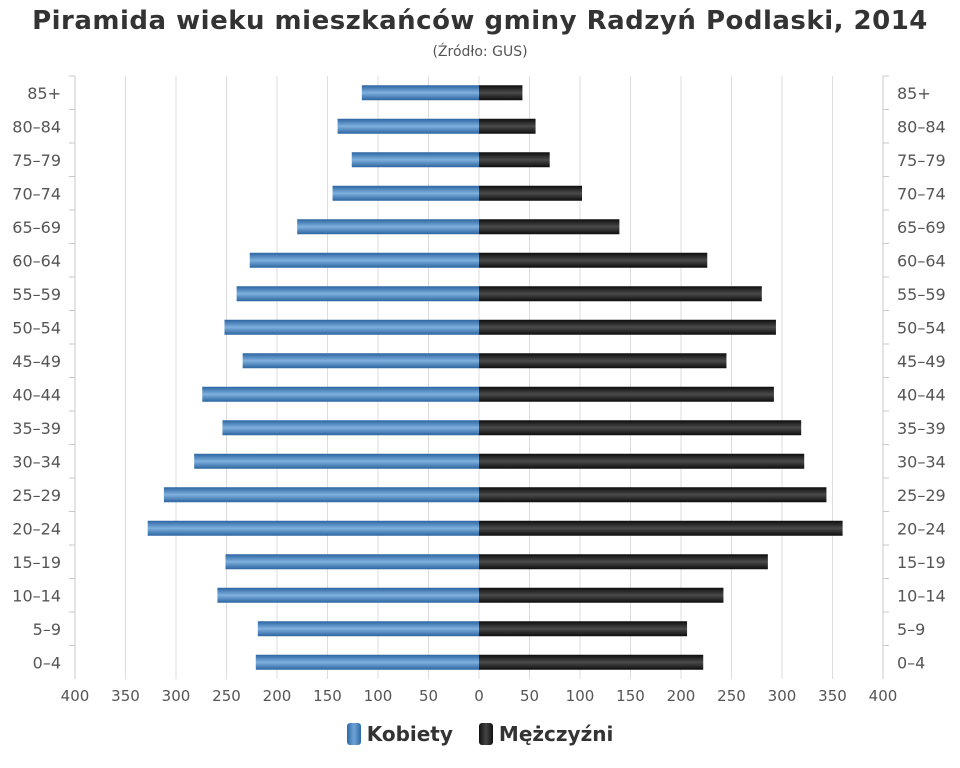 This screenshot has width=960, height=768. I want to click on left-category-label: 85+, so click(44, 93).